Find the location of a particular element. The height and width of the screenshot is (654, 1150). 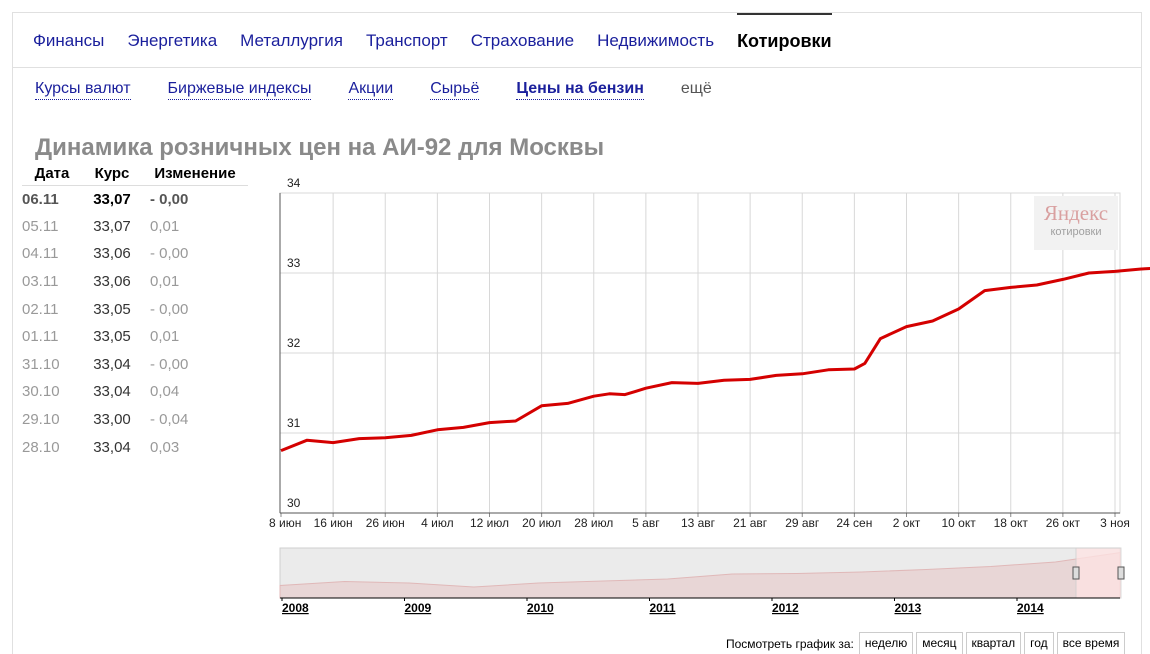

x-tick-label: 16 июн is located at coordinates (333, 523).